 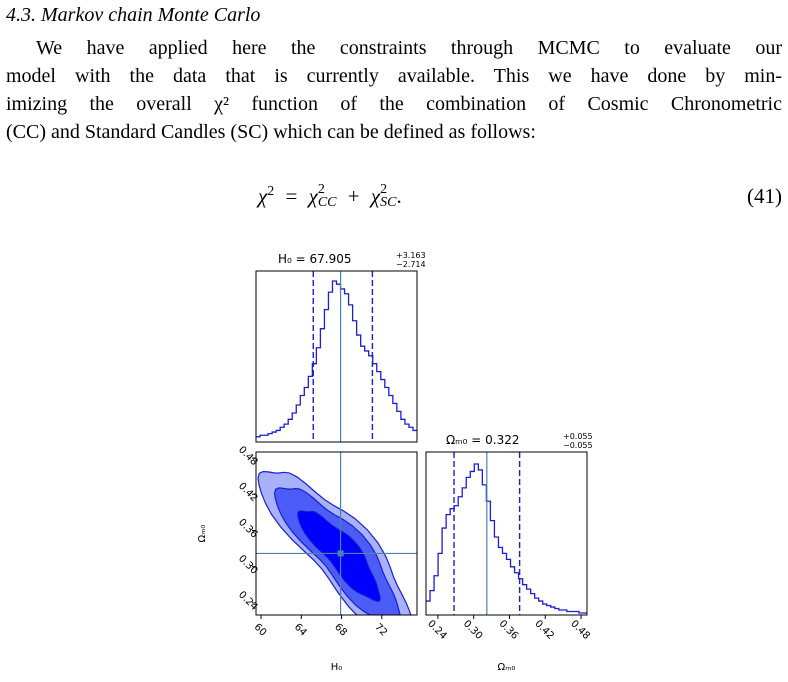 What do you see at coordinates (300, 630) in the screenshot?
I see `h0-tick-label: 64` at bounding box center [300, 630].